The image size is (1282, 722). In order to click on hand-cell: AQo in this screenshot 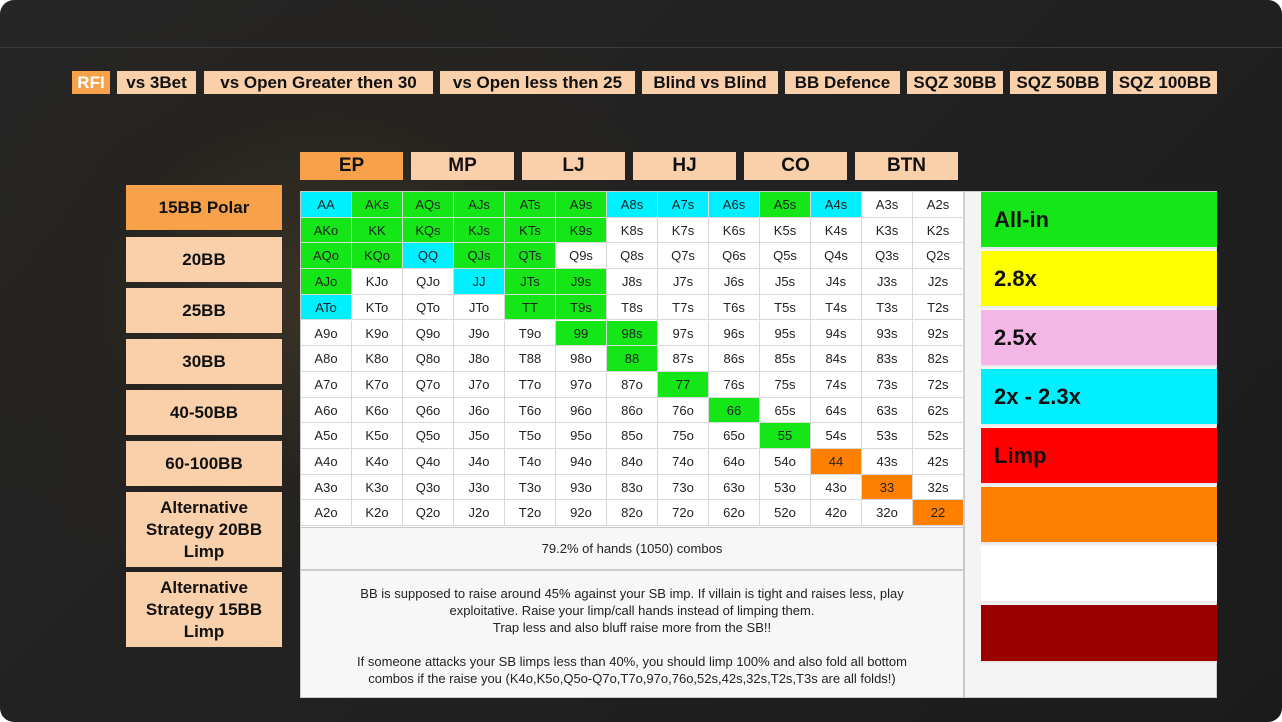, I will do `click(326, 256)`.